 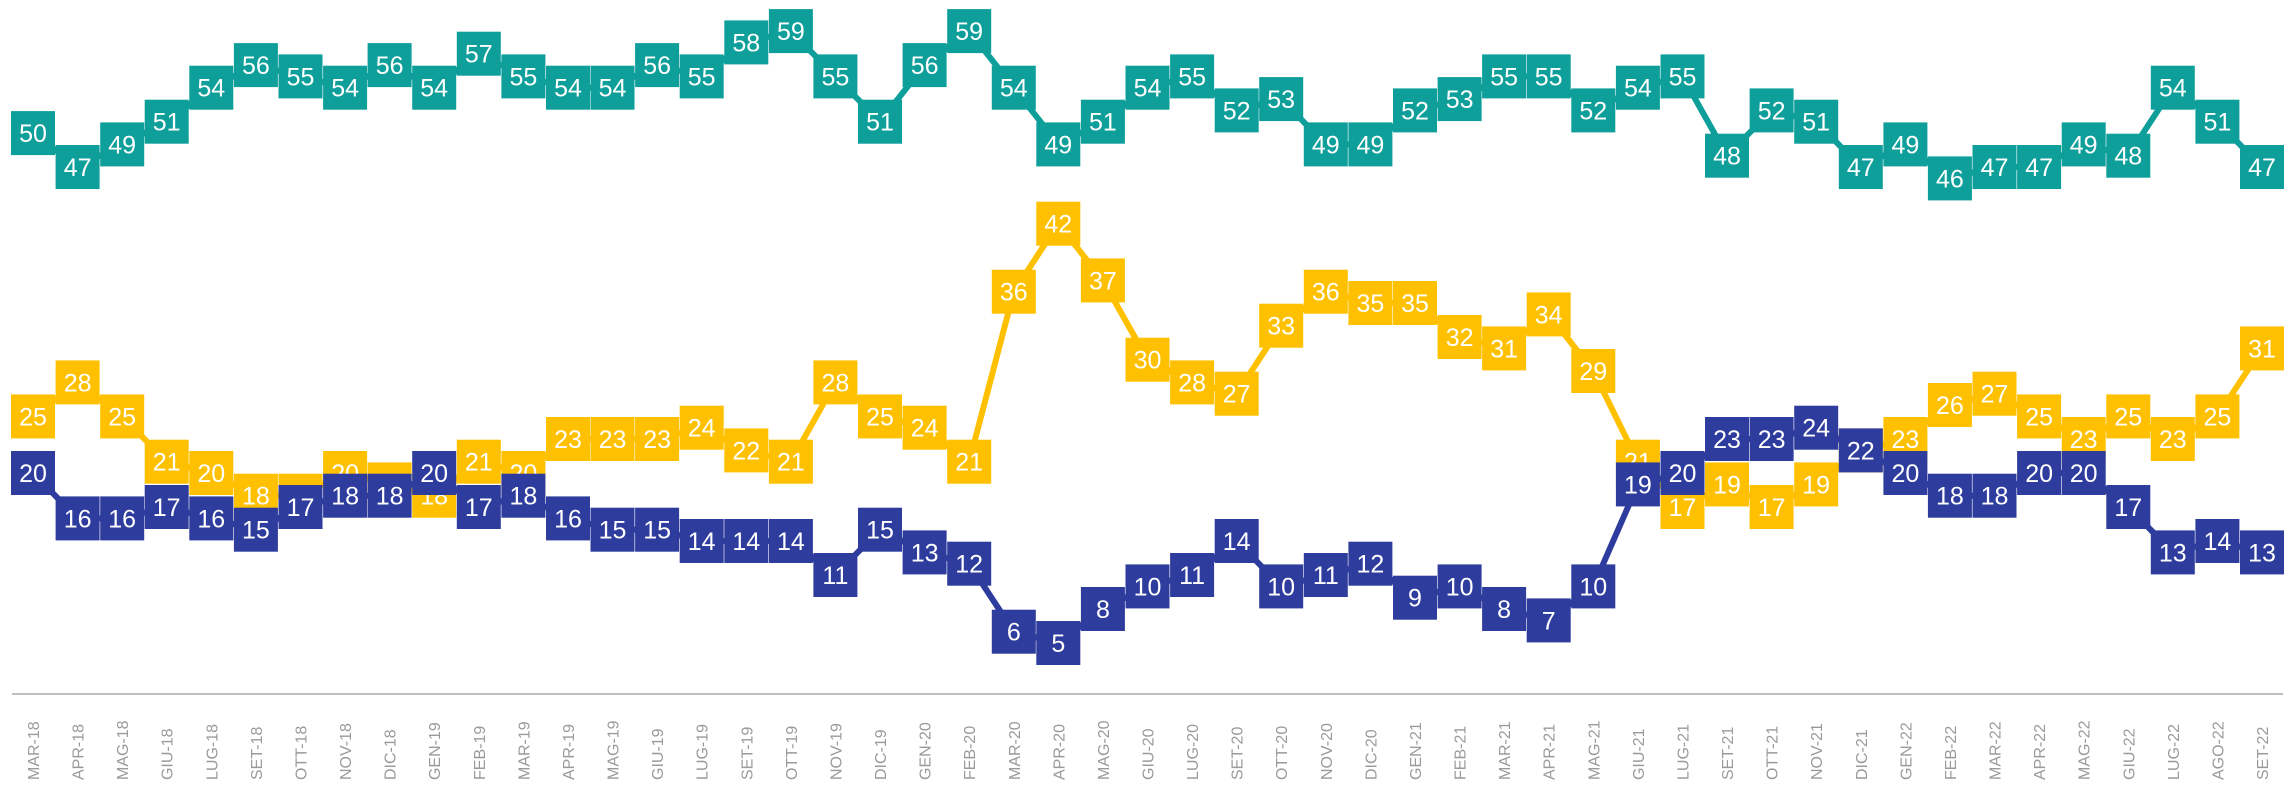 I want to click on x-tick-label: MAR-18, so click(x=34, y=750).